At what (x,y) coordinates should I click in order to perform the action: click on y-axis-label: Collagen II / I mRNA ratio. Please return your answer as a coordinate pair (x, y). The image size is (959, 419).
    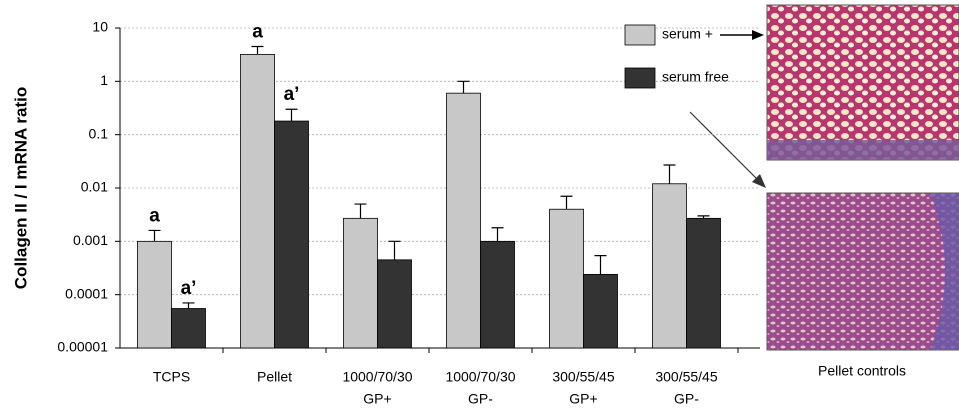
    Looking at the image, I should click on (20, 188).